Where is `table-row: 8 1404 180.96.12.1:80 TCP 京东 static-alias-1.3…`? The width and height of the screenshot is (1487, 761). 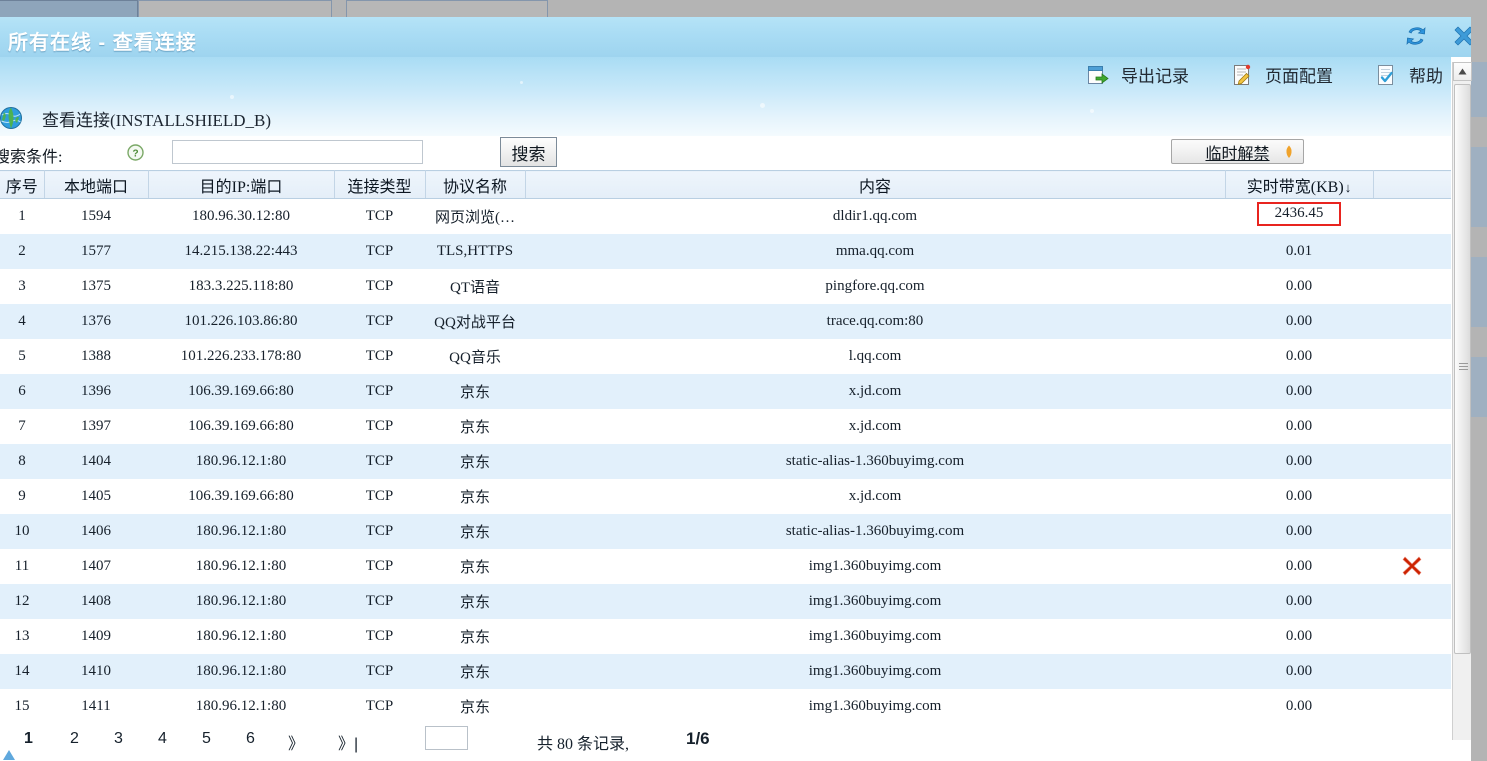 table-row: 8 1404 180.96.12.1:80 TCP 京东 static-alias-1.3… is located at coordinates (725, 461).